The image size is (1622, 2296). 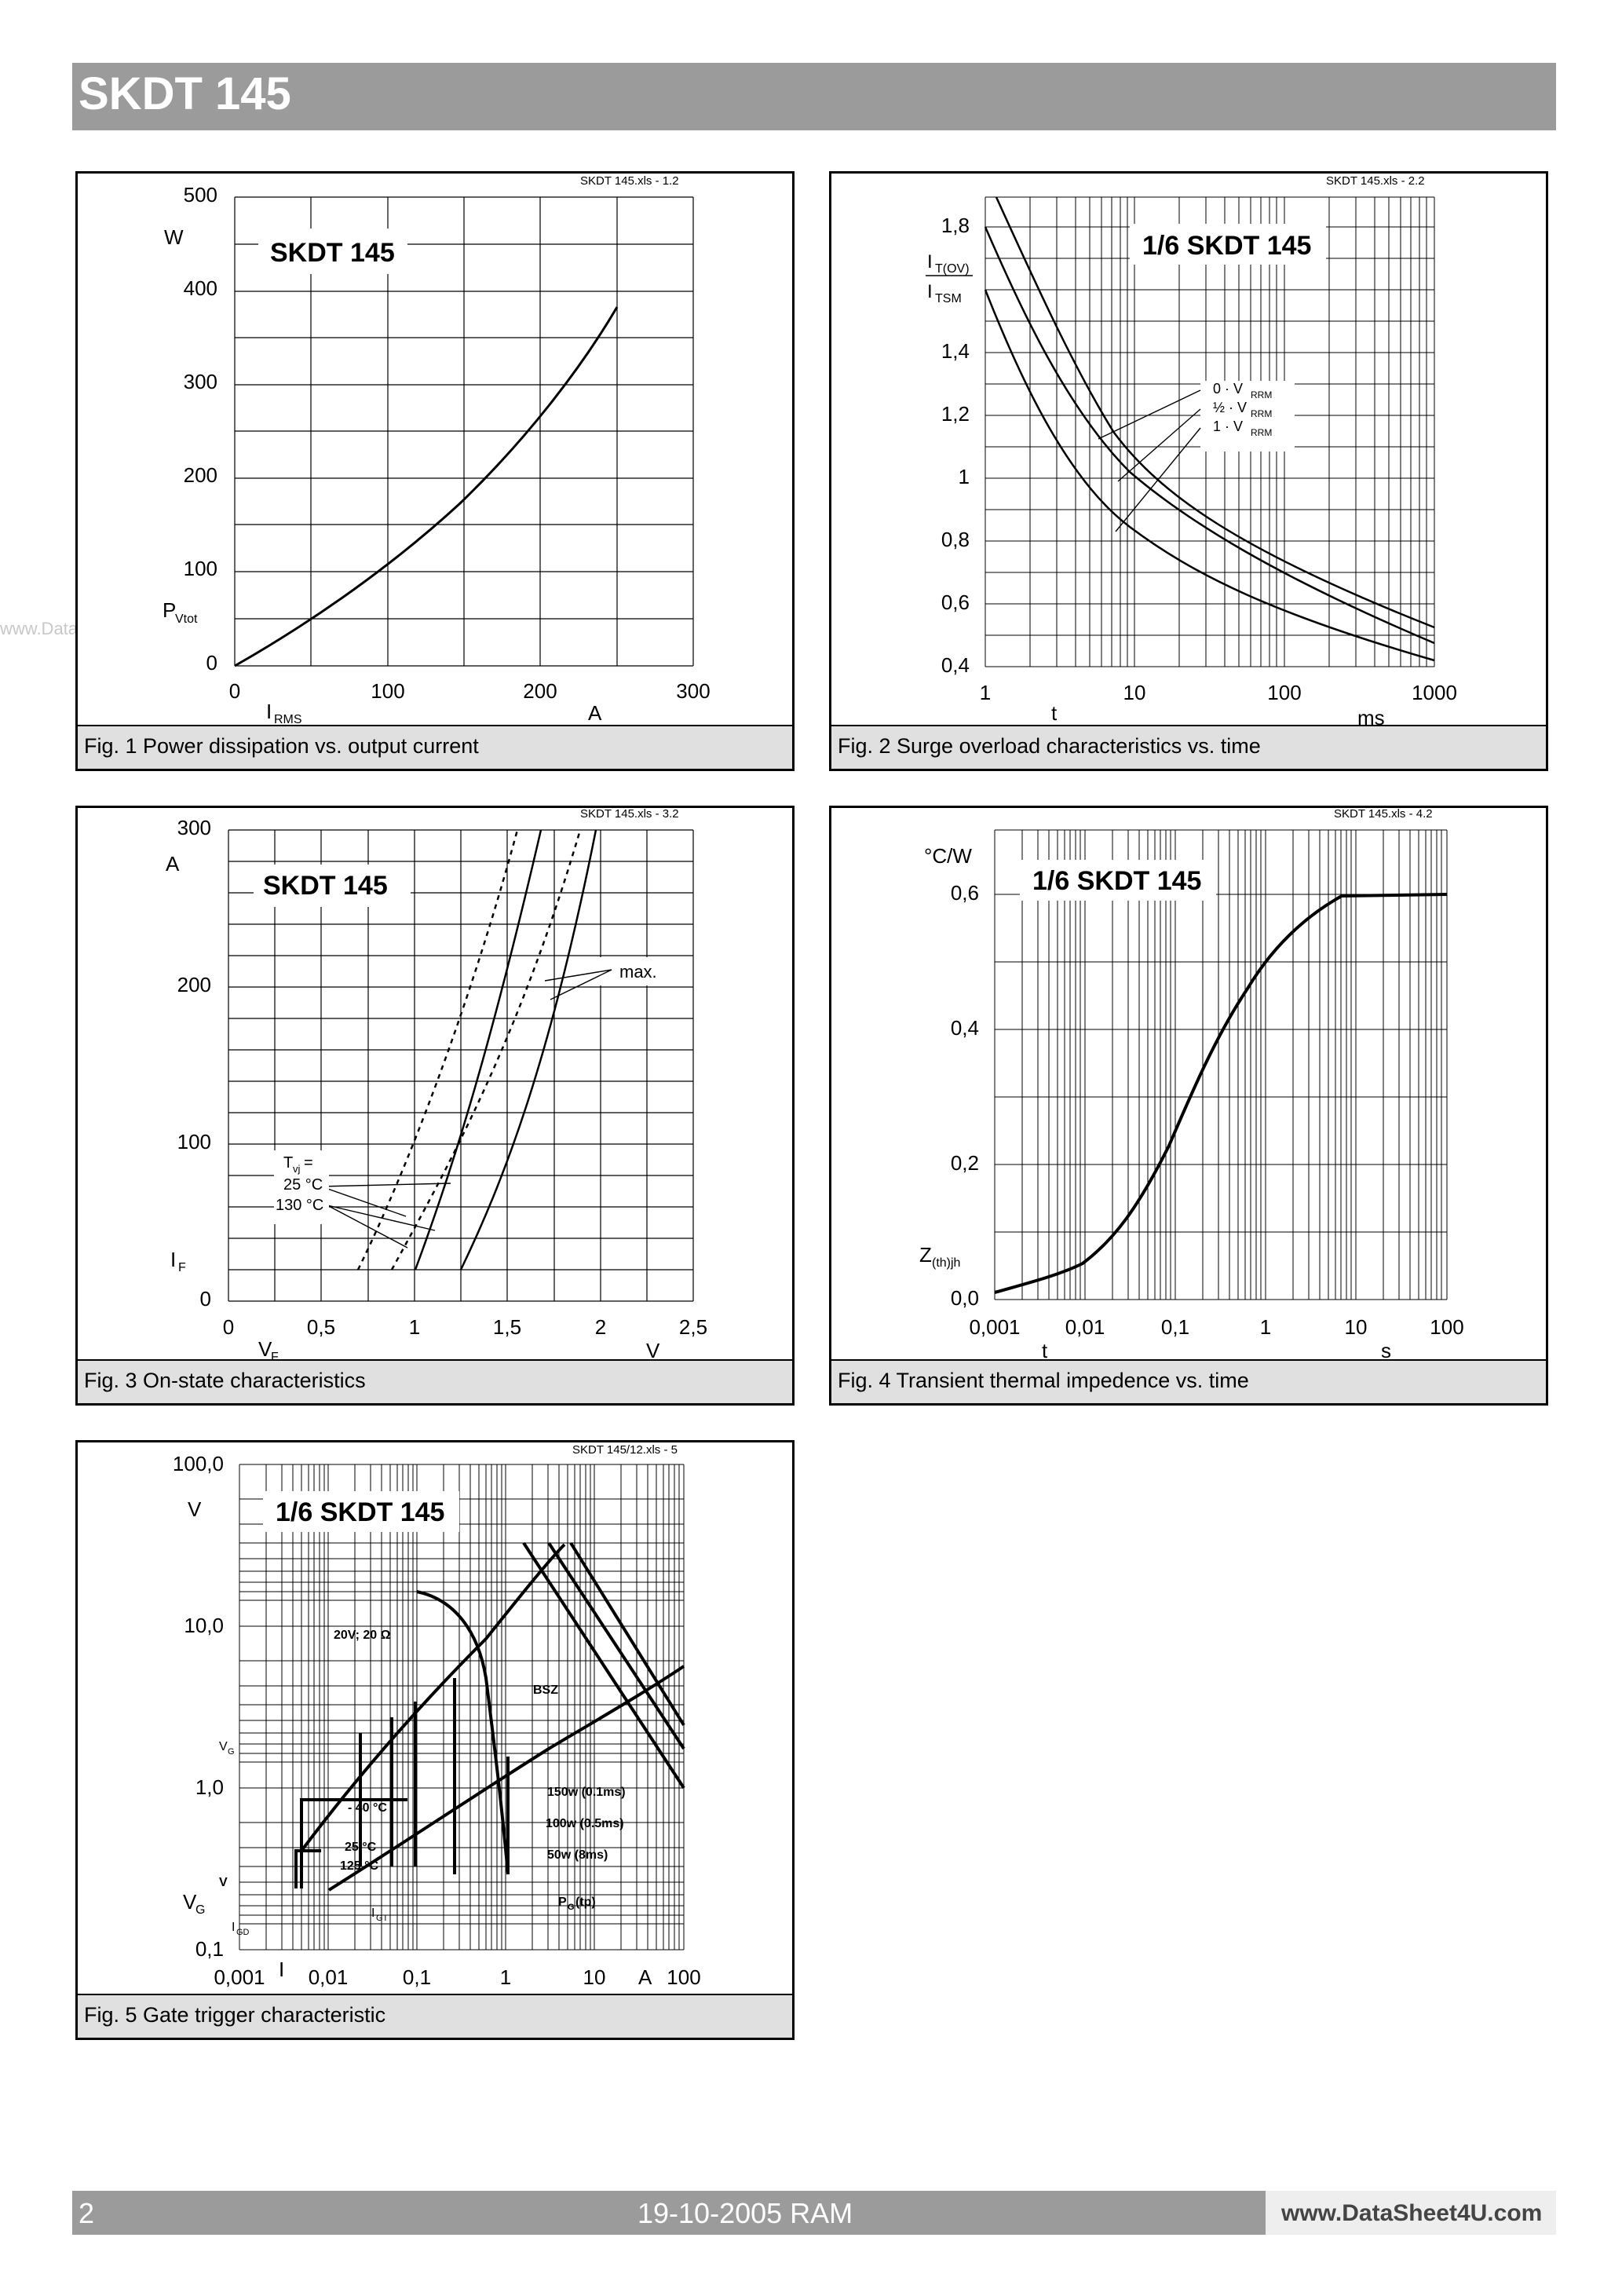 What do you see at coordinates (362, 1636) in the screenshot?
I see `svg-text: 20V; 20 Ω` at bounding box center [362, 1636].